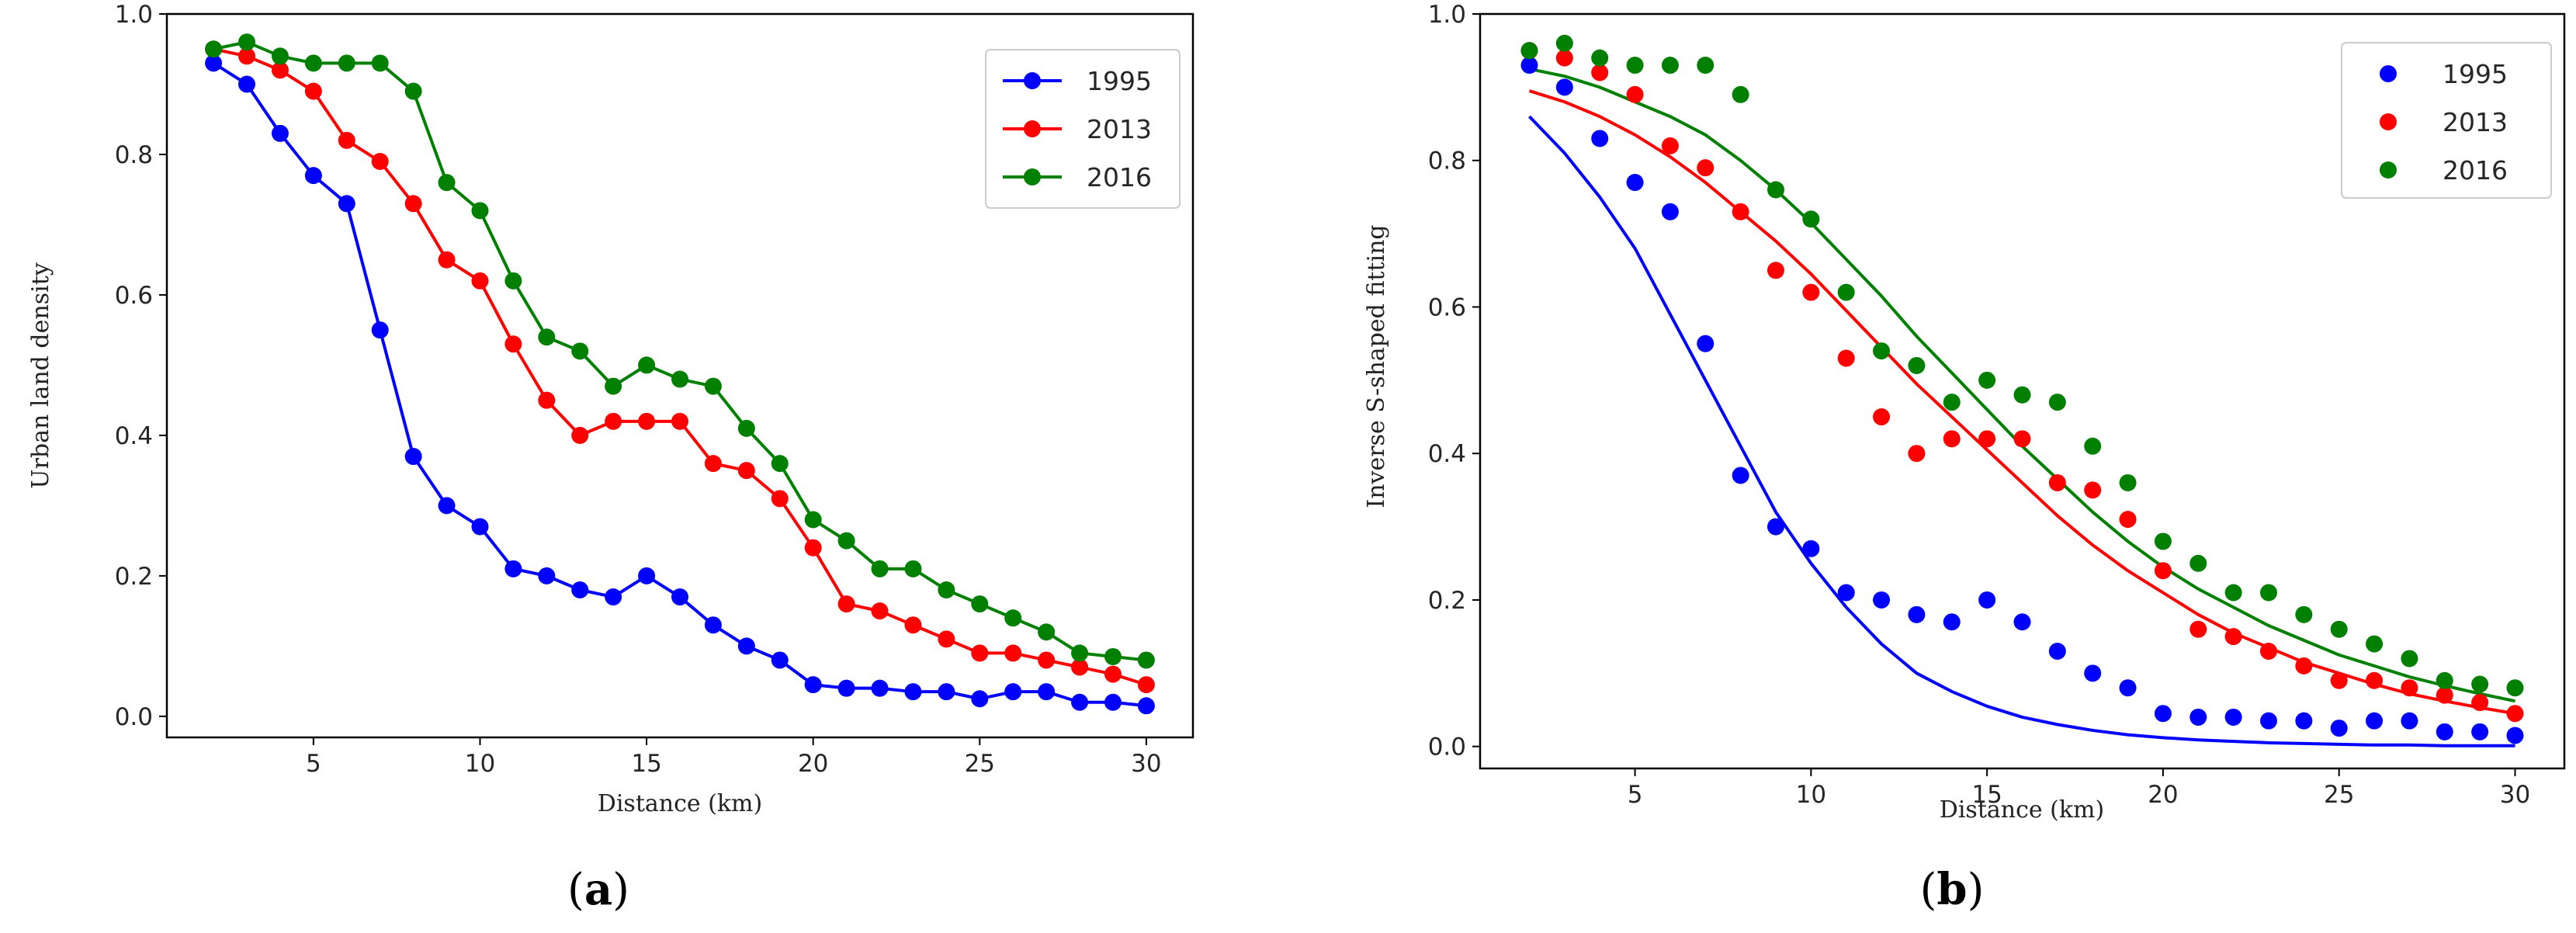 The width and height of the screenshot is (2576, 933). What do you see at coordinates (40, 375) in the screenshot?
I see `y-axis-label-a: Urban land density` at bounding box center [40, 375].